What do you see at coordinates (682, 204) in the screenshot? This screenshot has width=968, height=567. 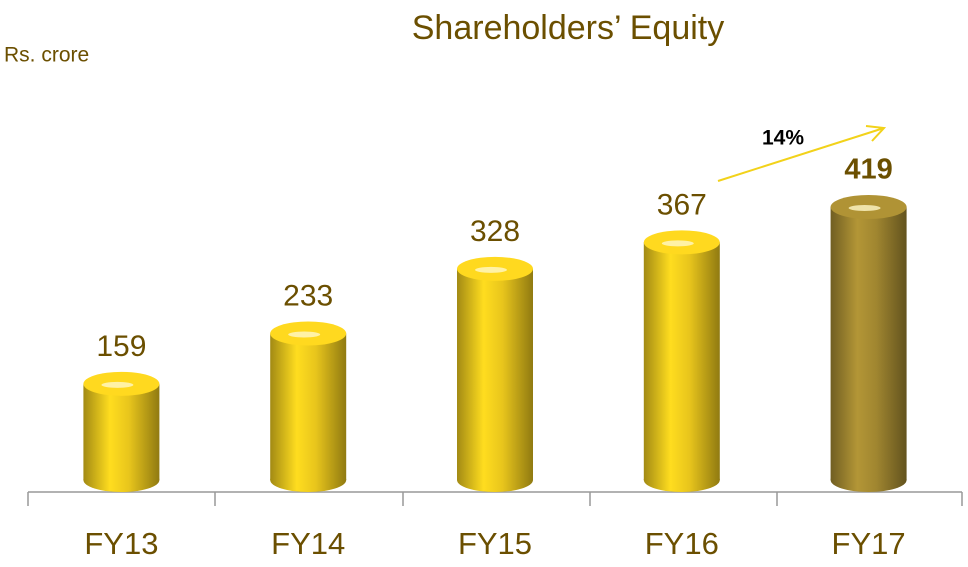 I see `value-label: 367` at bounding box center [682, 204].